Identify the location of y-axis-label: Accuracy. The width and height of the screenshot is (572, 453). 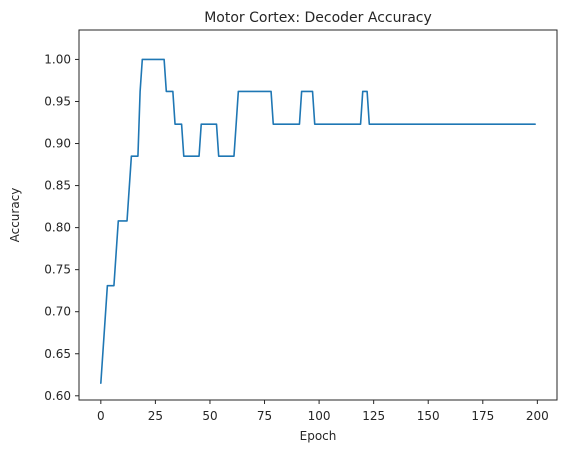
(15, 215).